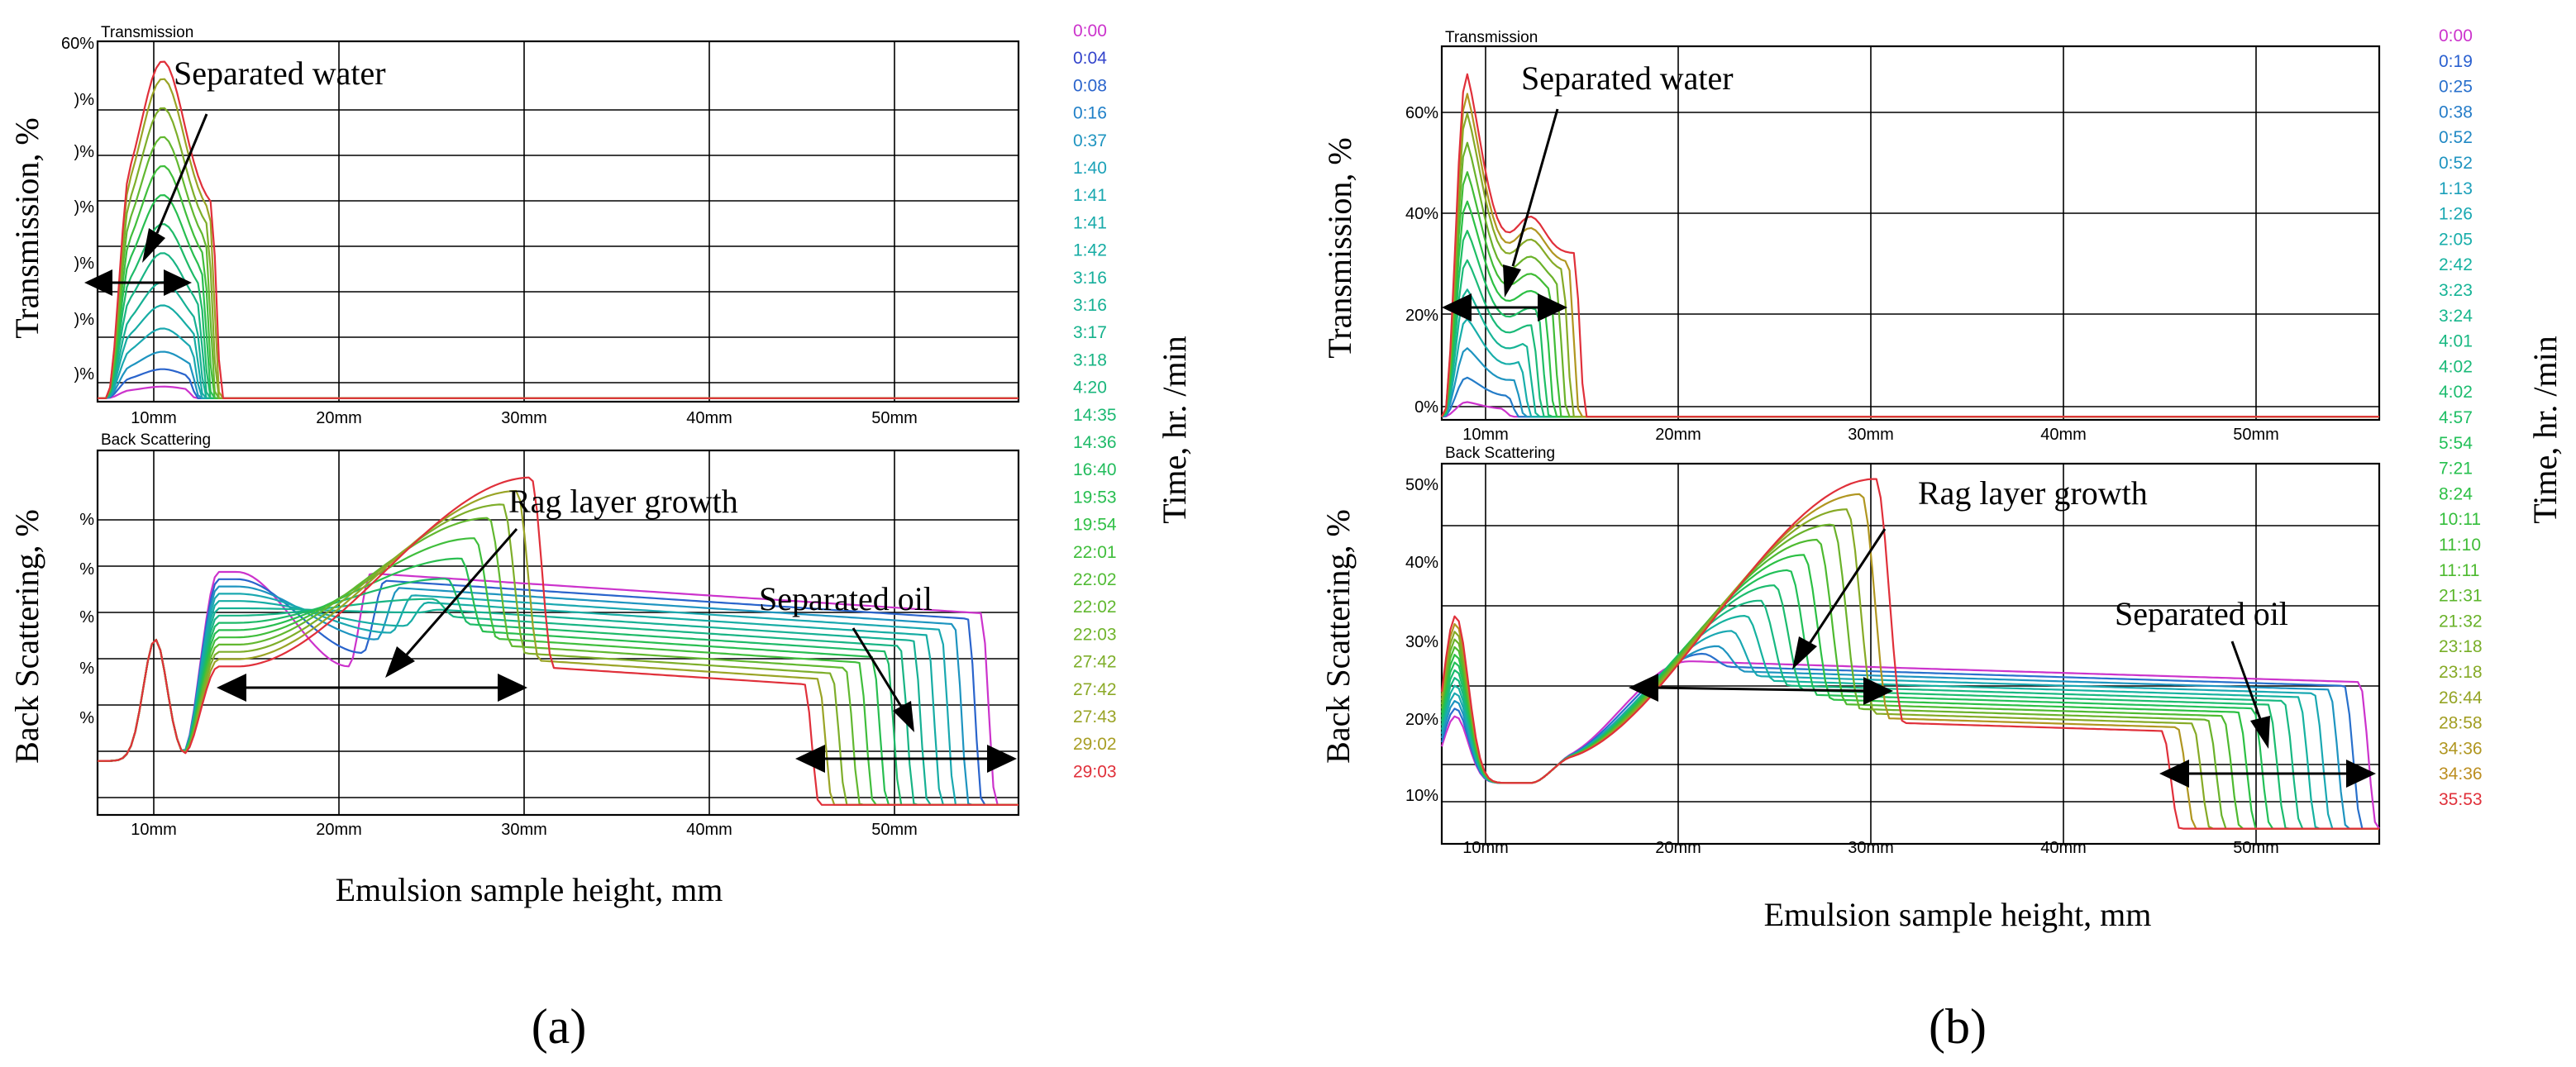 Image resolution: width=2576 pixels, height=1067 pixels. I want to click on legend-time: 0:16, so click(1090, 113).